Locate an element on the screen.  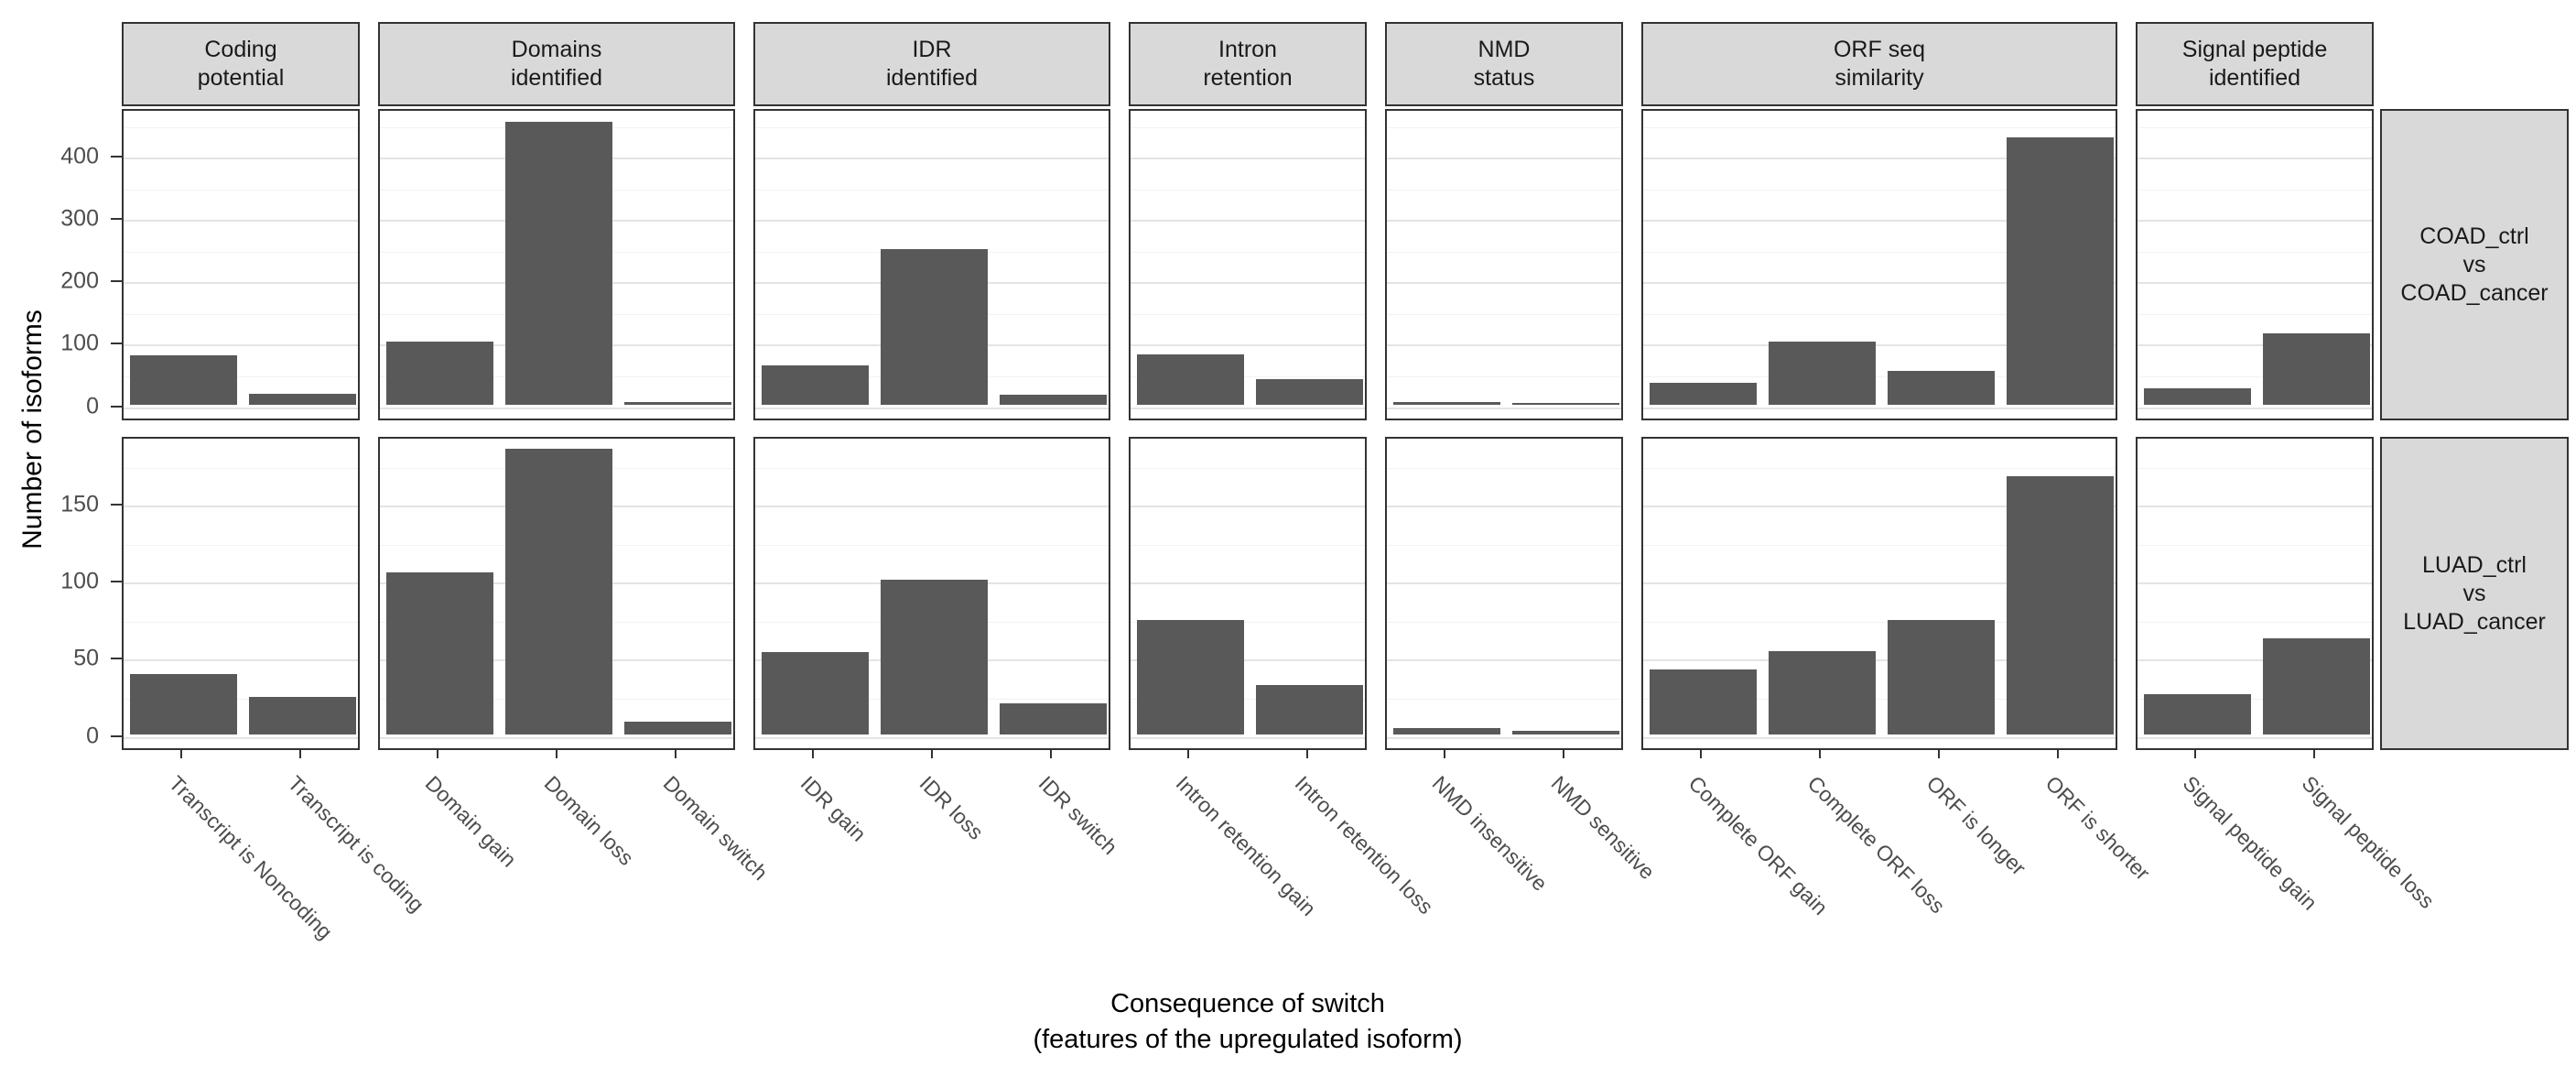
y-tick-label: 50 is located at coordinates (86, 658).